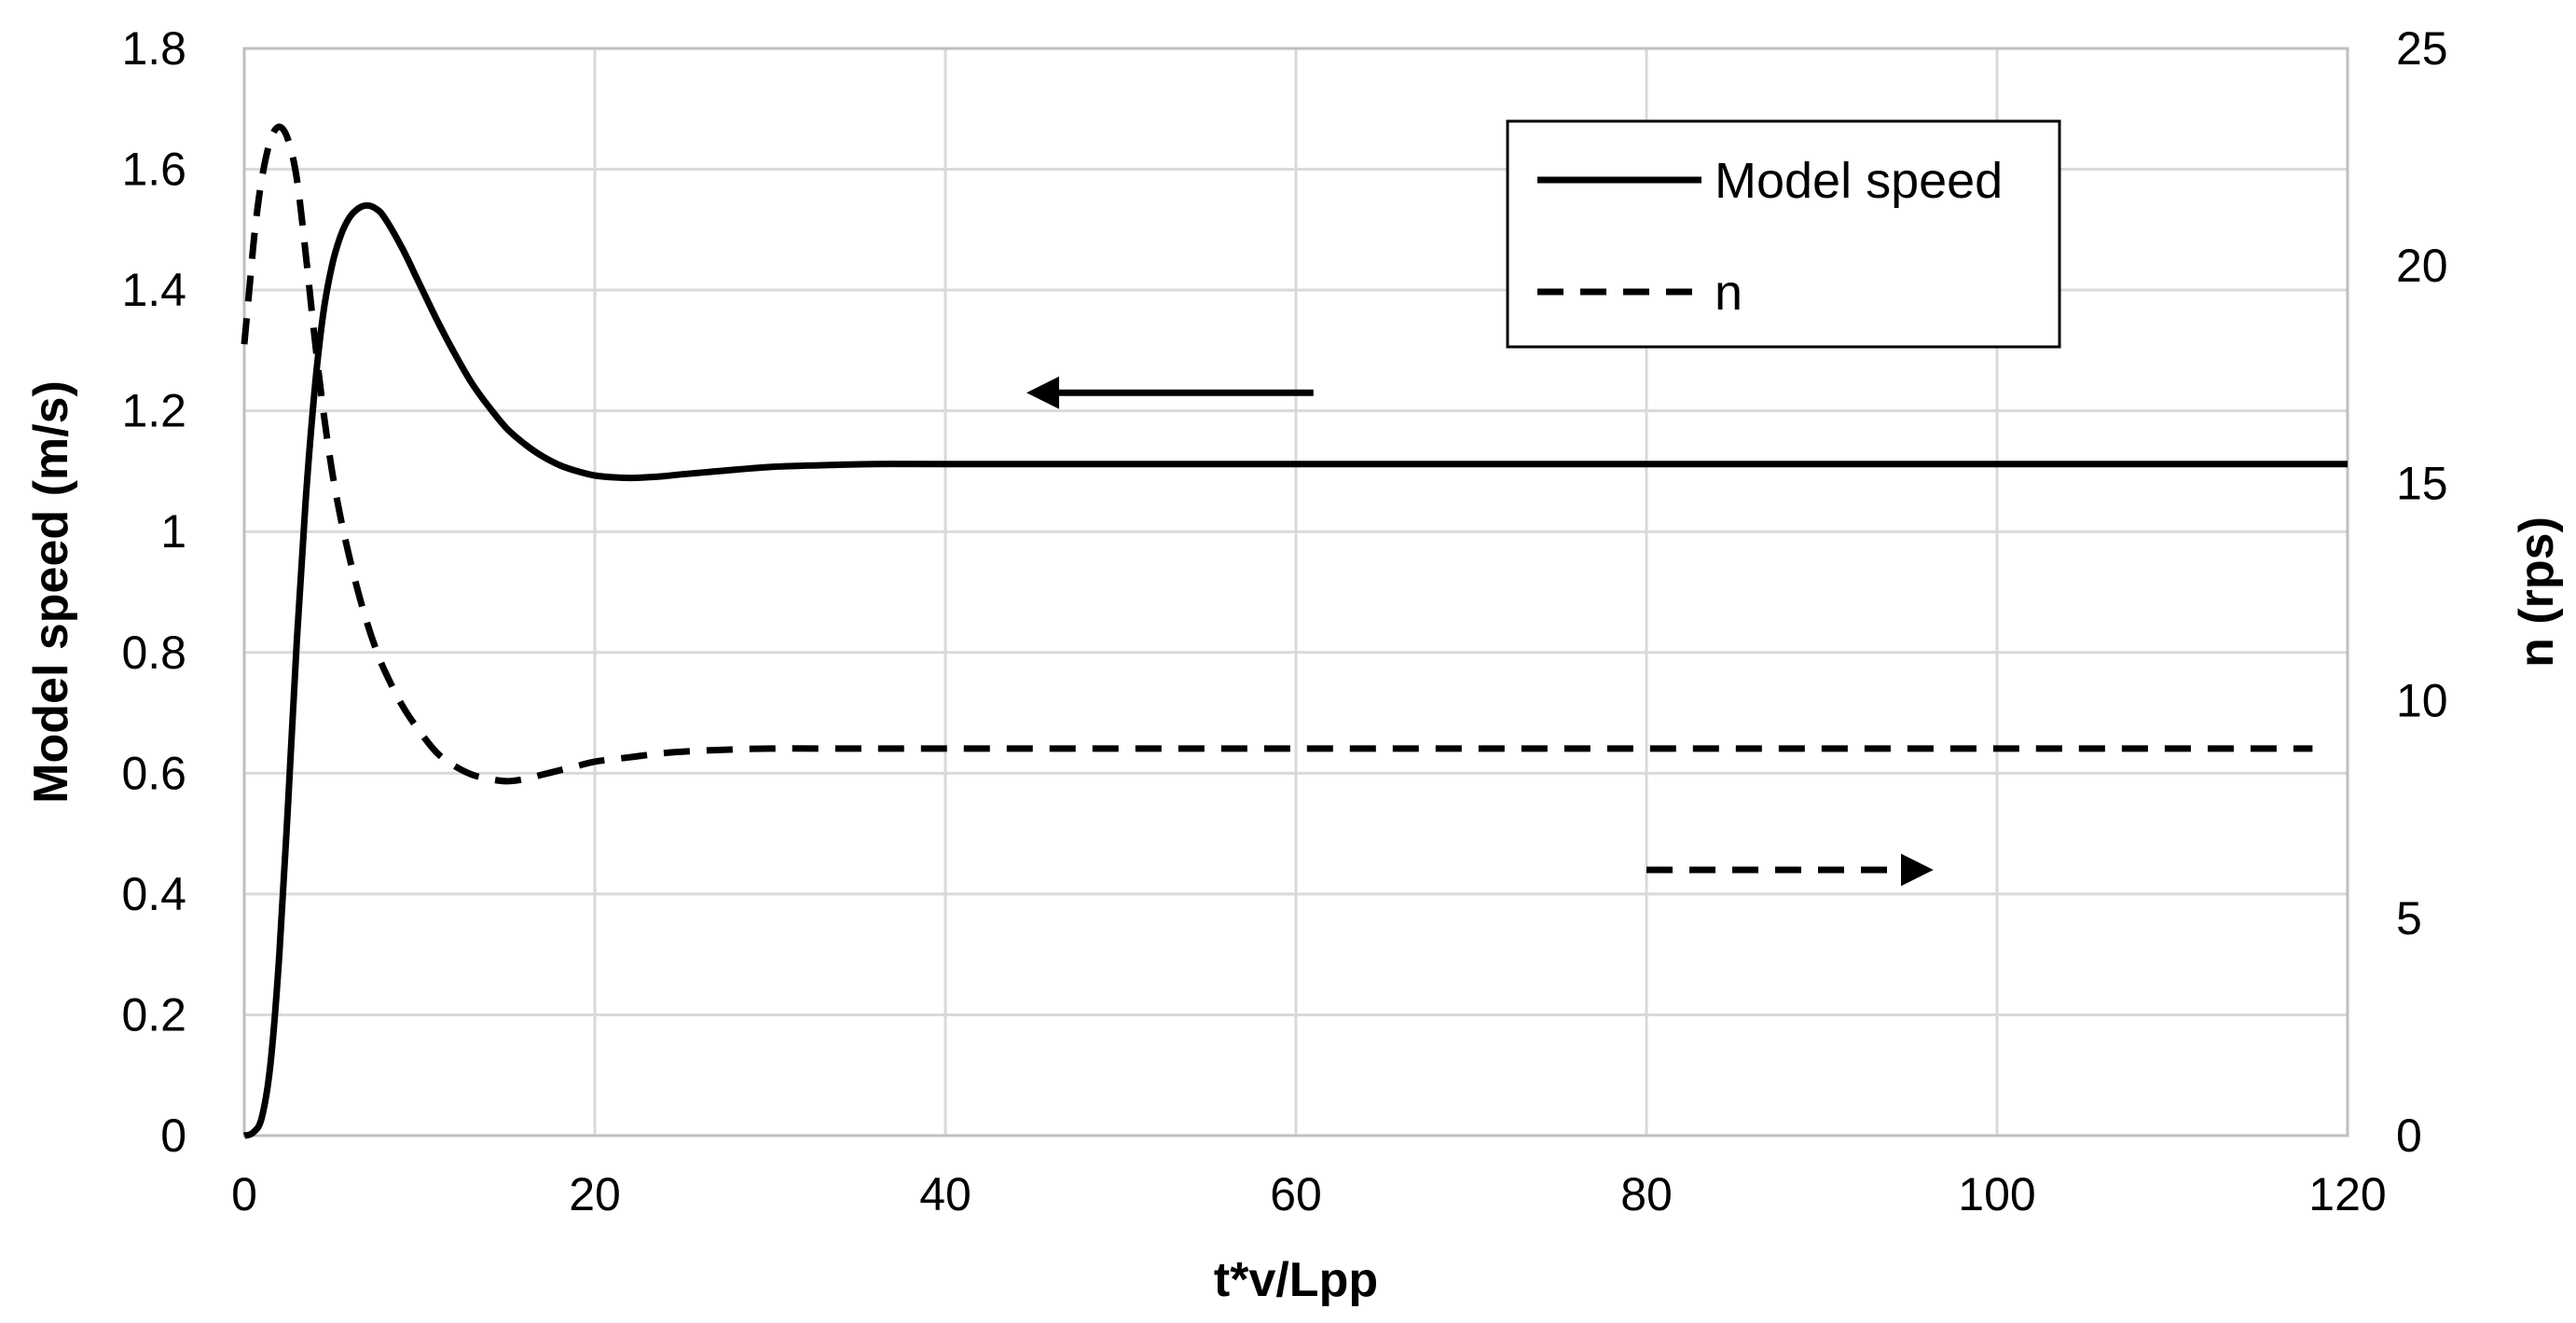 The width and height of the screenshot is (2576, 1323). Describe the element at coordinates (1296, 1280) in the screenshot. I see `x-axis-title: t*v/Lpp` at that location.